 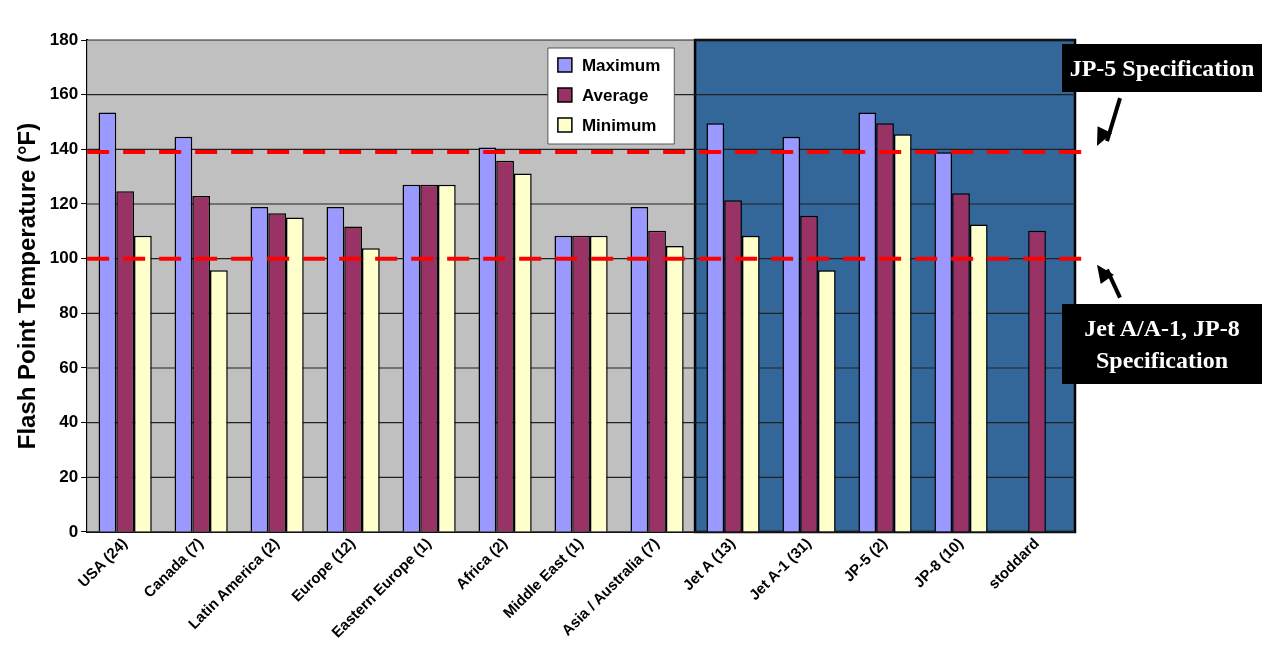 What do you see at coordinates (64, 94) in the screenshot?
I see `y-tick-label: 160` at bounding box center [64, 94].